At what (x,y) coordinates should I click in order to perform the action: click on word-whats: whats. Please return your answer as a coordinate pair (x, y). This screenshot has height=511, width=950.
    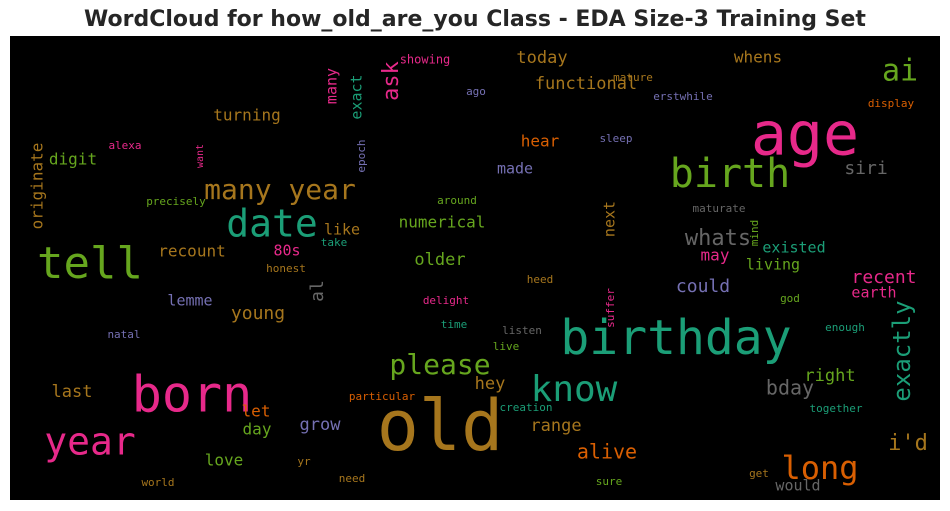
    Looking at the image, I should click on (718, 238).